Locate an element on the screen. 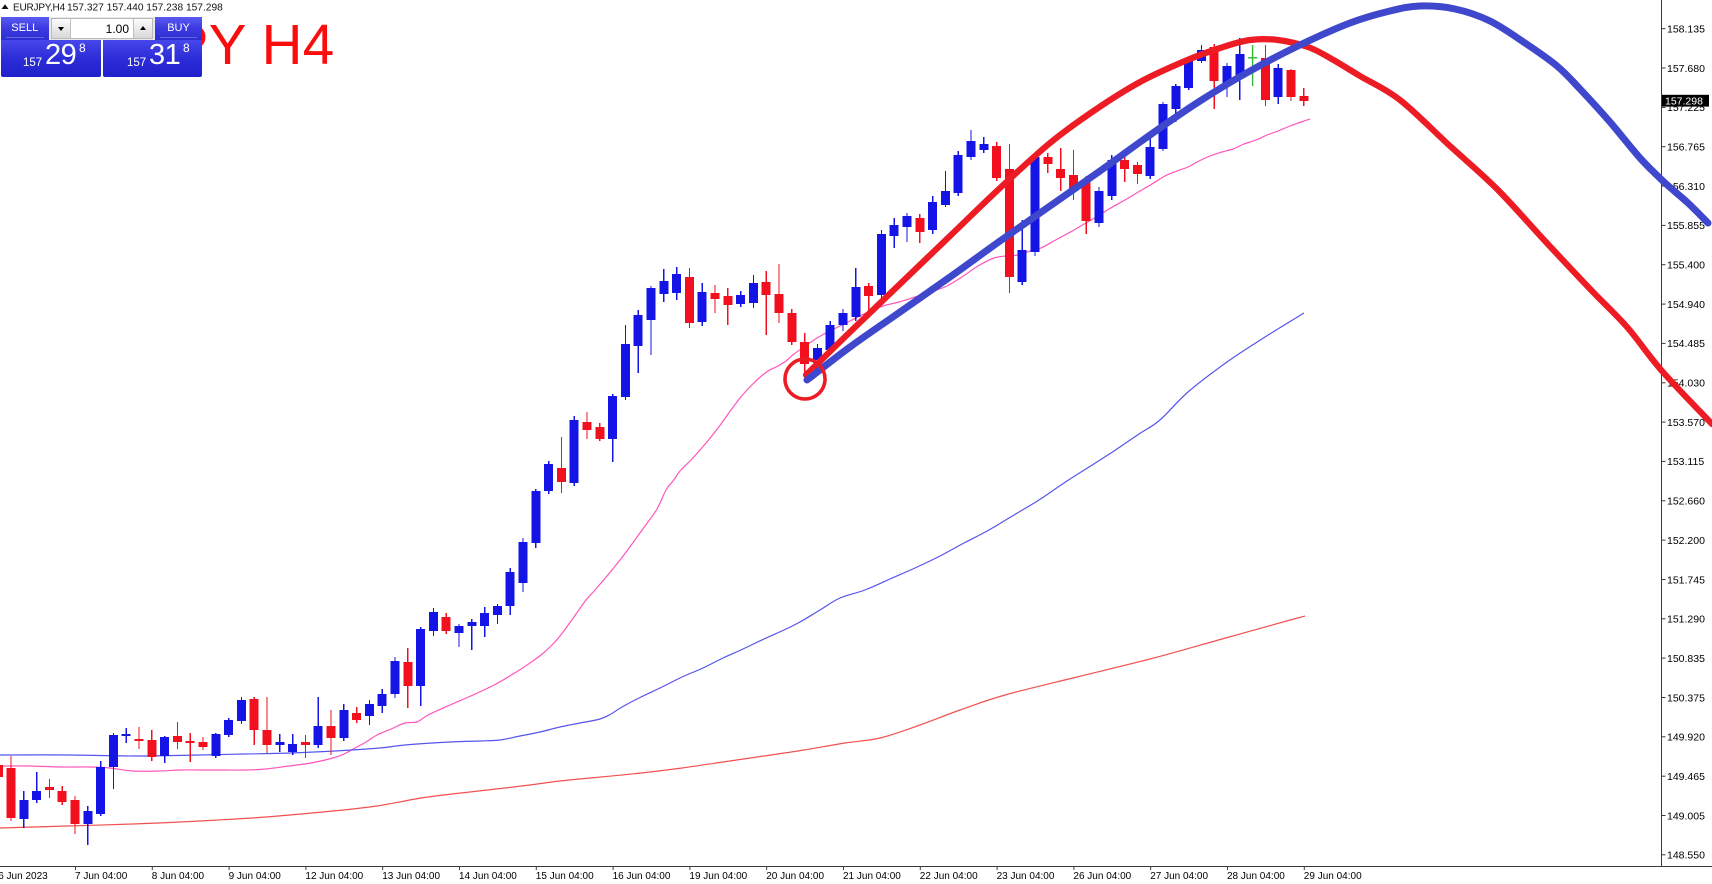  svg-text: 153.570 is located at coordinates (1686, 423).